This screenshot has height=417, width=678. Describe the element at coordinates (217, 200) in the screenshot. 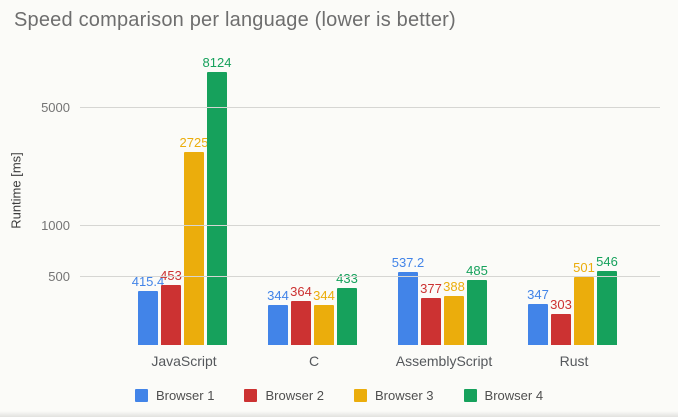

I see `bar-browser-4-javascript: 8124` at that location.